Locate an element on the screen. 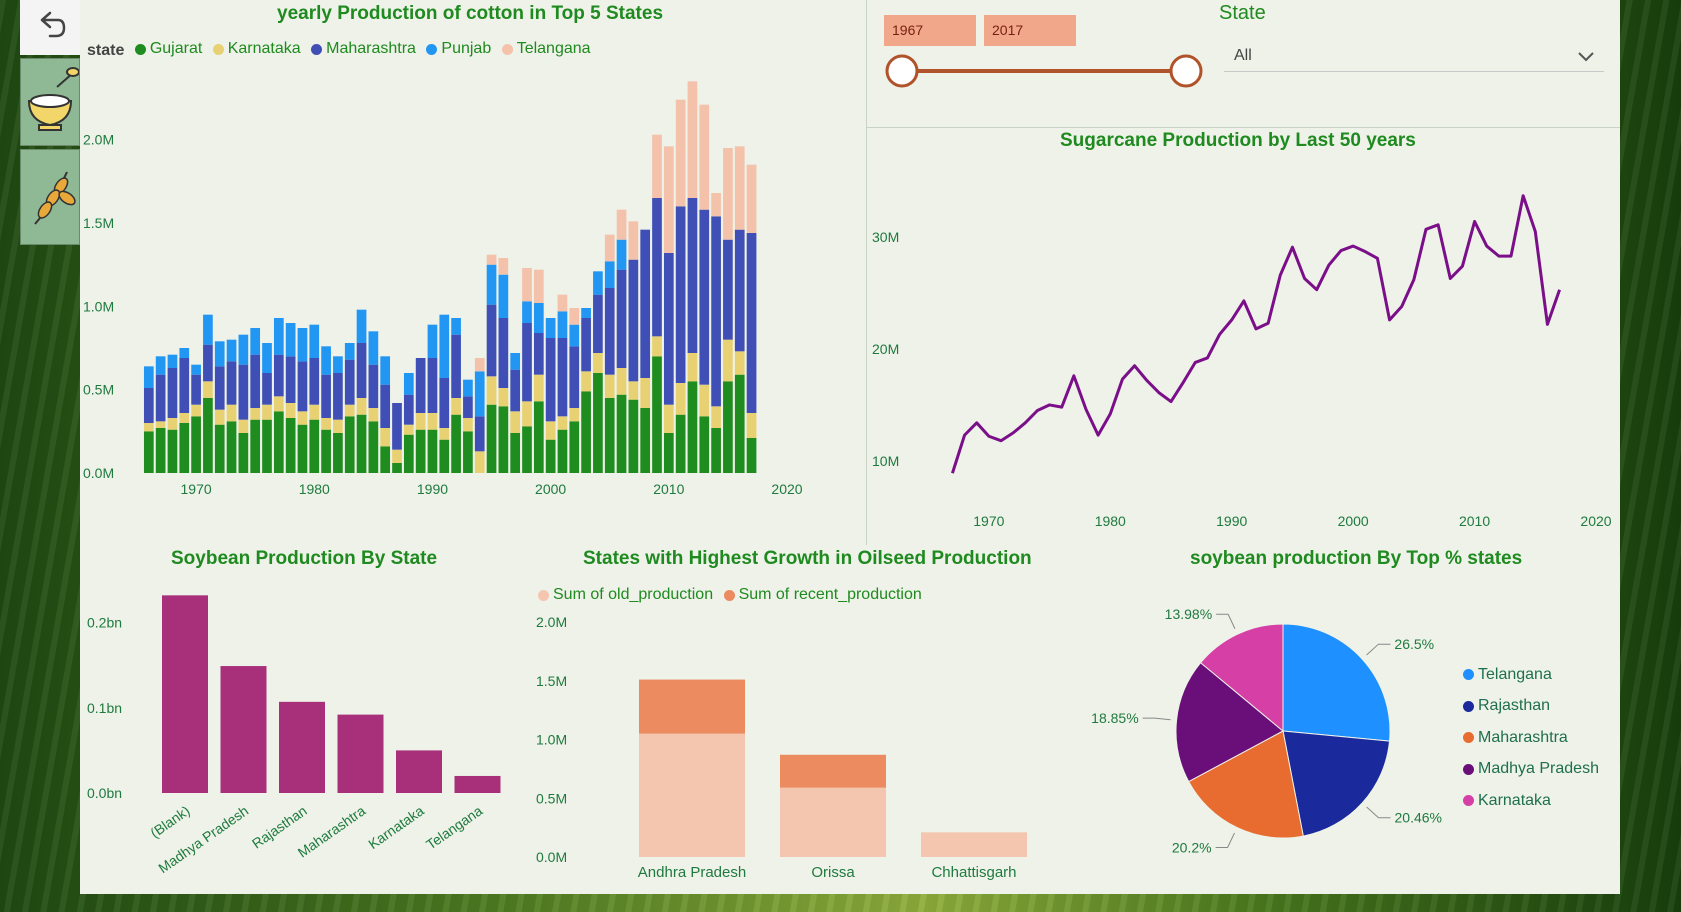 This screenshot has height=912, width=1681. y-tick-label: 2.0M is located at coordinates (98, 140).